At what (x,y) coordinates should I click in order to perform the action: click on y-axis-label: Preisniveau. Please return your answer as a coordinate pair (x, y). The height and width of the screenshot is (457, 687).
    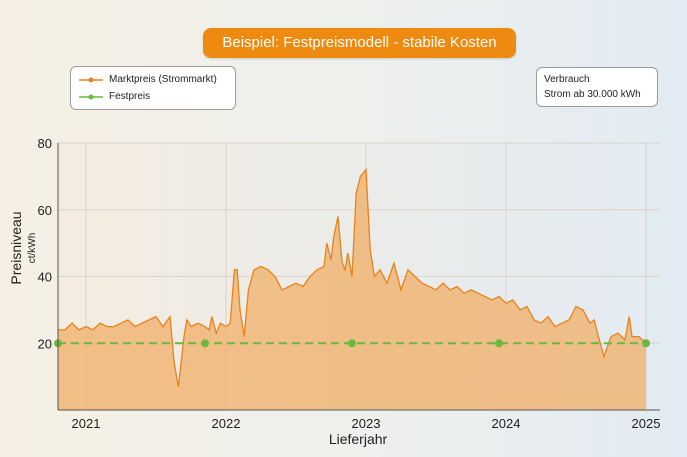
    Looking at the image, I should click on (16, 247).